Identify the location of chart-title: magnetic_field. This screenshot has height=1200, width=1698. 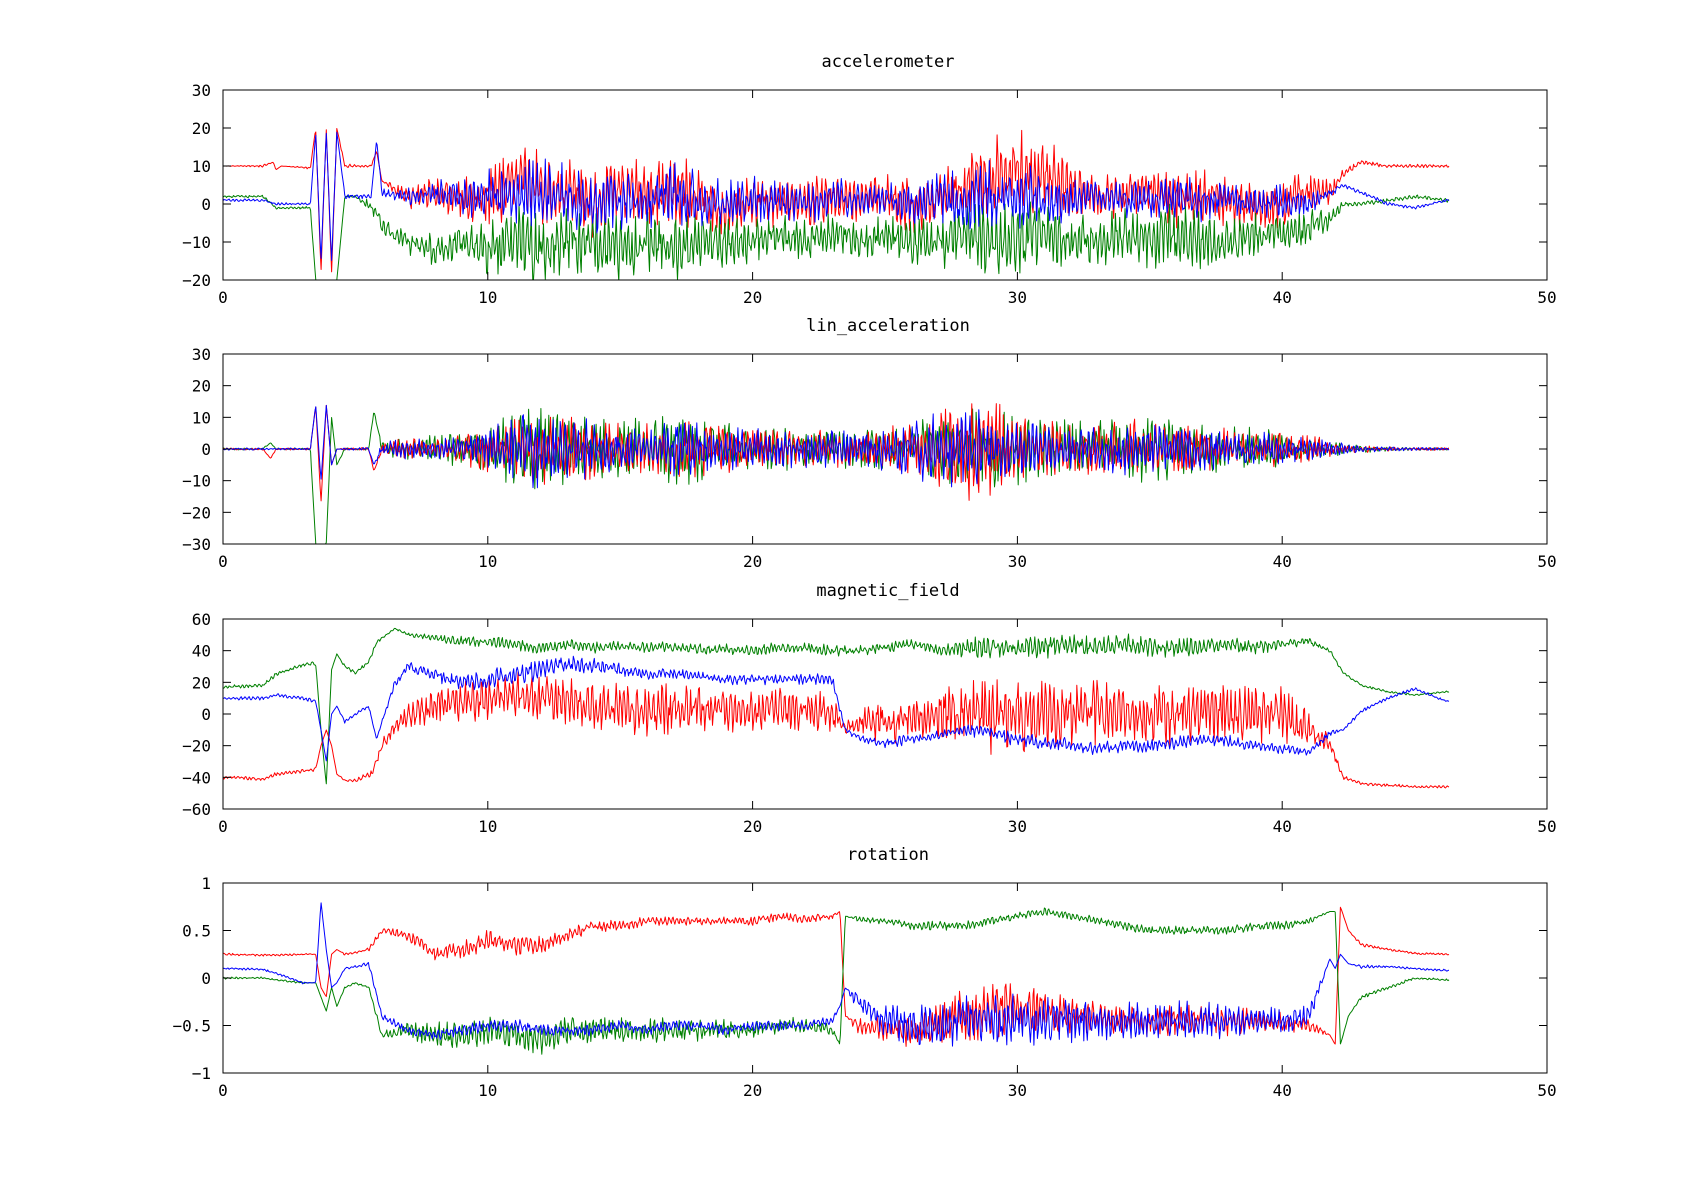
(887, 591).